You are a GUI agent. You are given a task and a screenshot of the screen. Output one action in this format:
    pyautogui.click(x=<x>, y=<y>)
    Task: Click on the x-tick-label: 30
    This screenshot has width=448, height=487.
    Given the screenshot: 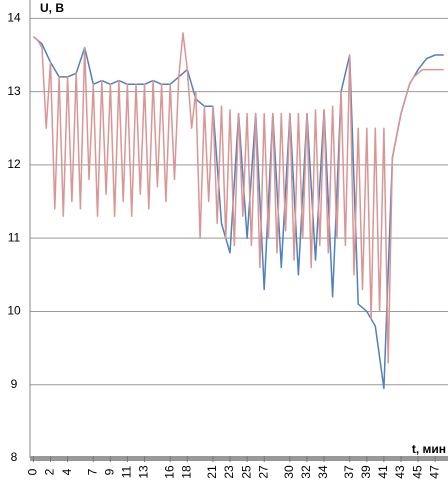 What is the action you would take?
    pyautogui.click(x=289, y=472)
    